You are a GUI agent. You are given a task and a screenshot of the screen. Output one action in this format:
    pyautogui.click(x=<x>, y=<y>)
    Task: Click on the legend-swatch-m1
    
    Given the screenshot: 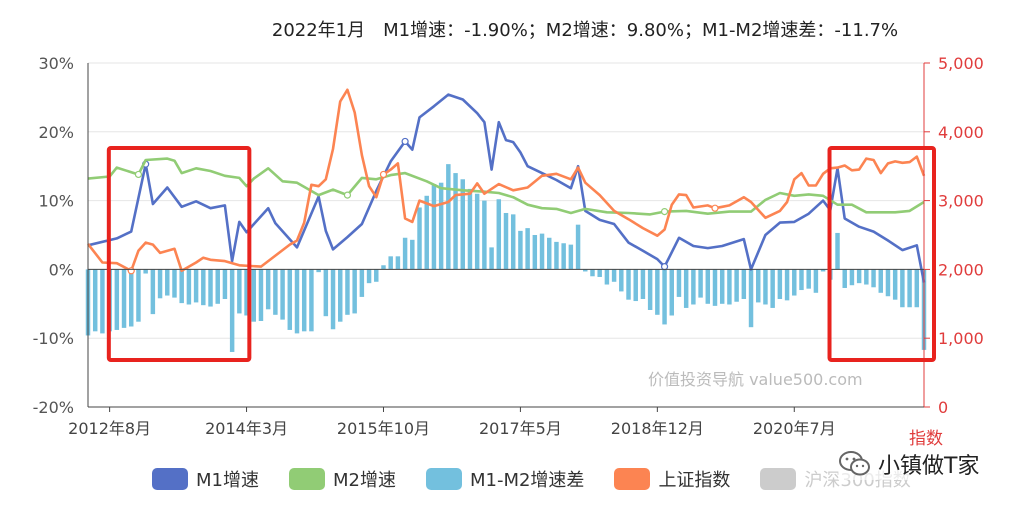 What is the action you would take?
    pyautogui.click(x=170, y=479)
    